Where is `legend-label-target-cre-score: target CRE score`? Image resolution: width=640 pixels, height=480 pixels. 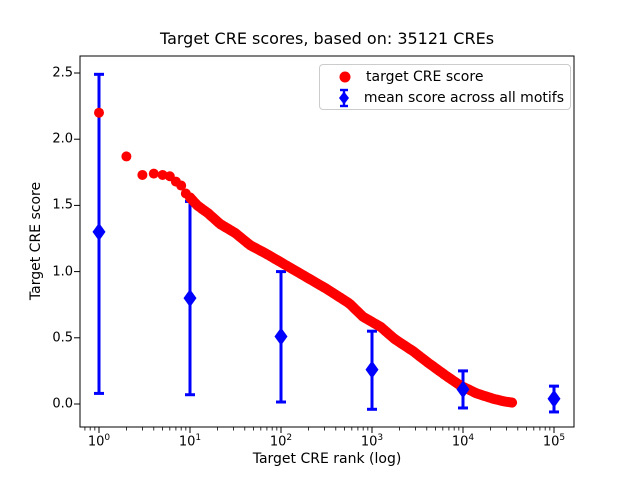
legend-label-target-cre-score: target CRE score is located at coordinates (425, 76).